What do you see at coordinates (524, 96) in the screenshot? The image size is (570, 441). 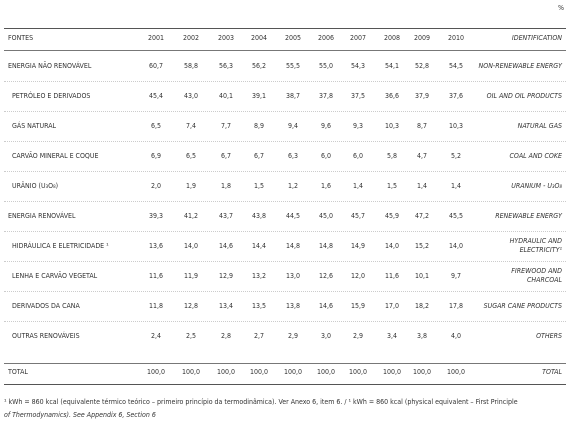 I see `row-identification: OIL AND OIL PRODUCTS` at bounding box center [524, 96].